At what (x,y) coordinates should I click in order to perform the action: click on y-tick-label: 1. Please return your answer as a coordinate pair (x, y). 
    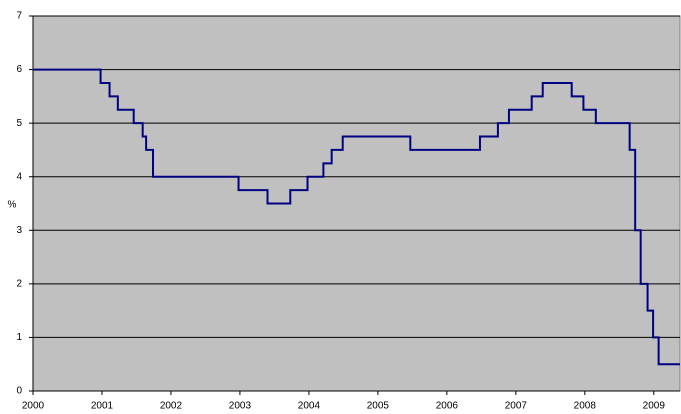
    Looking at the image, I should click on (19, 337).